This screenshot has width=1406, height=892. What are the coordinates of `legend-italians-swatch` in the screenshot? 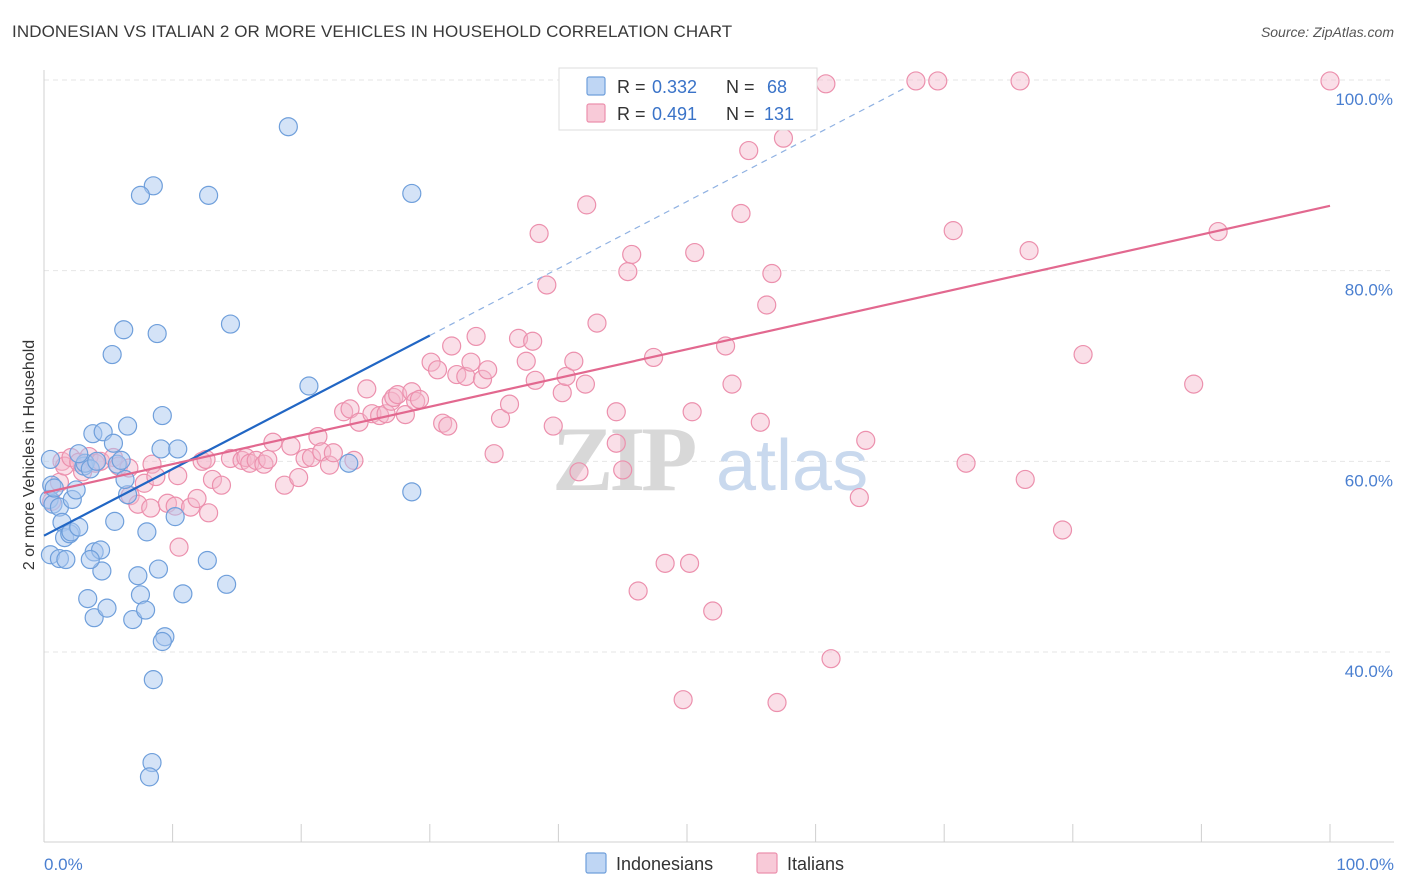 It's located at (596, 113).